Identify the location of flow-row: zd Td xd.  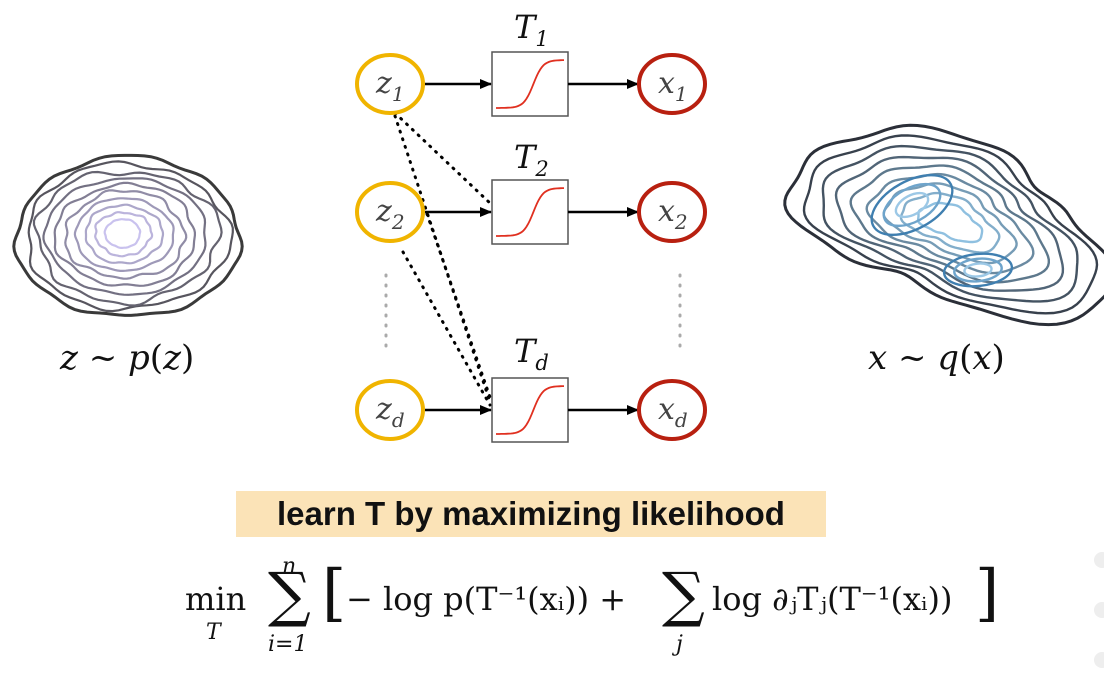
(531, 387).